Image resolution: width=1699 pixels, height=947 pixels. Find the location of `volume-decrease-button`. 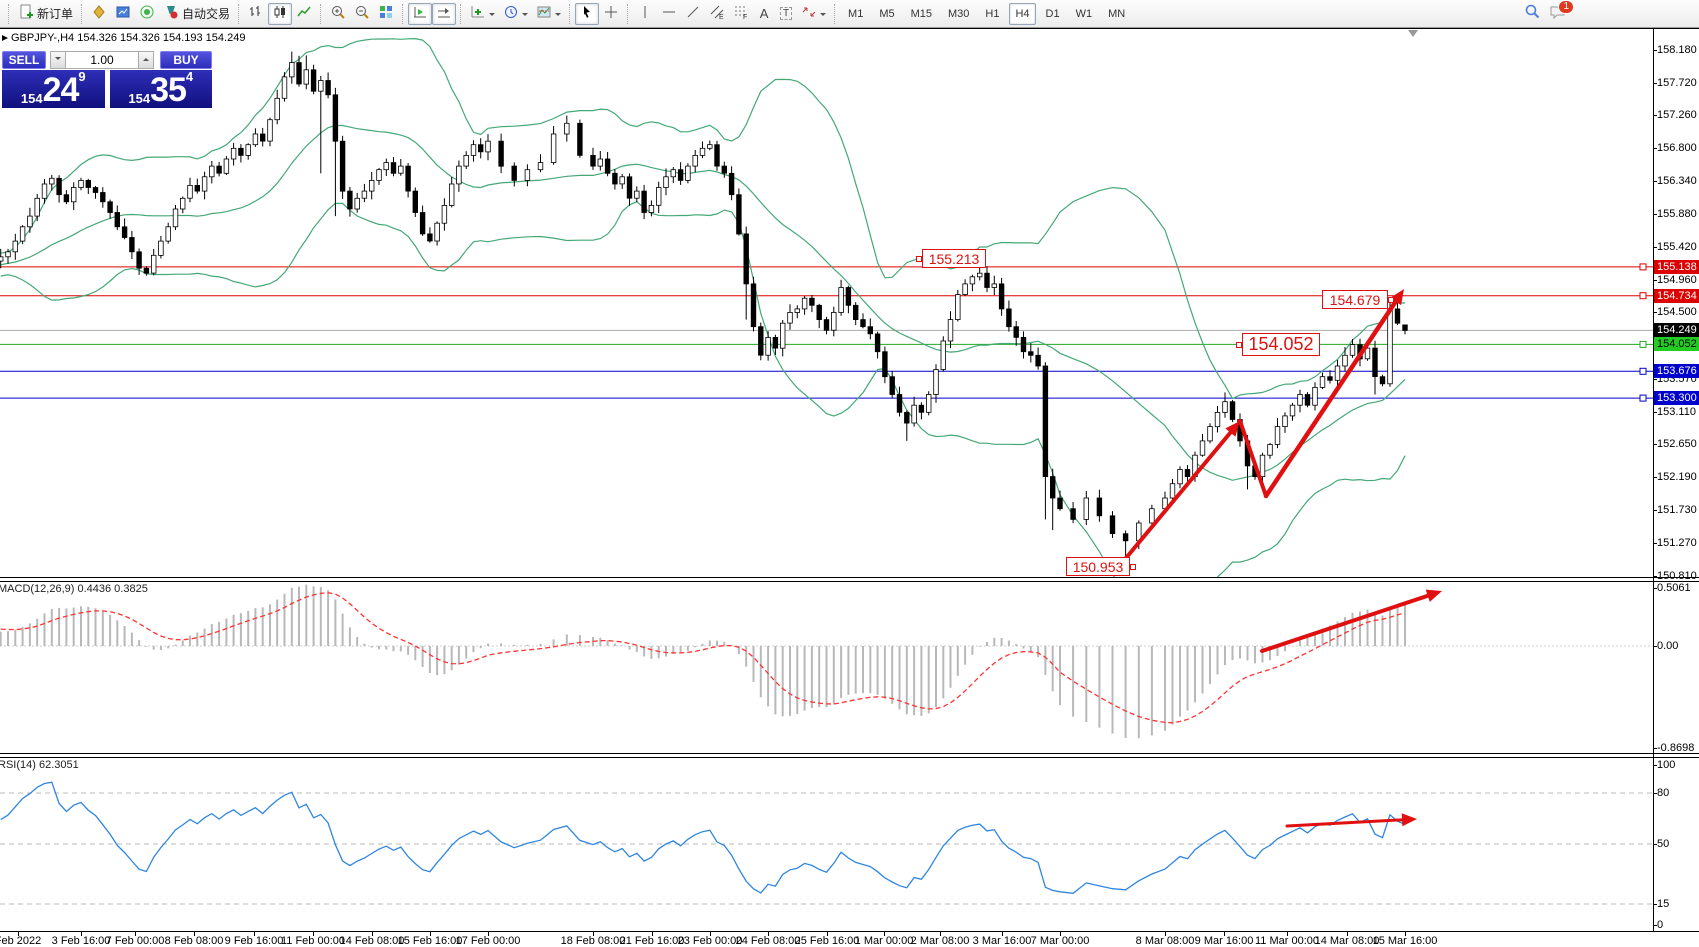

volume-decrease-button is located at coordinates (58, 60).